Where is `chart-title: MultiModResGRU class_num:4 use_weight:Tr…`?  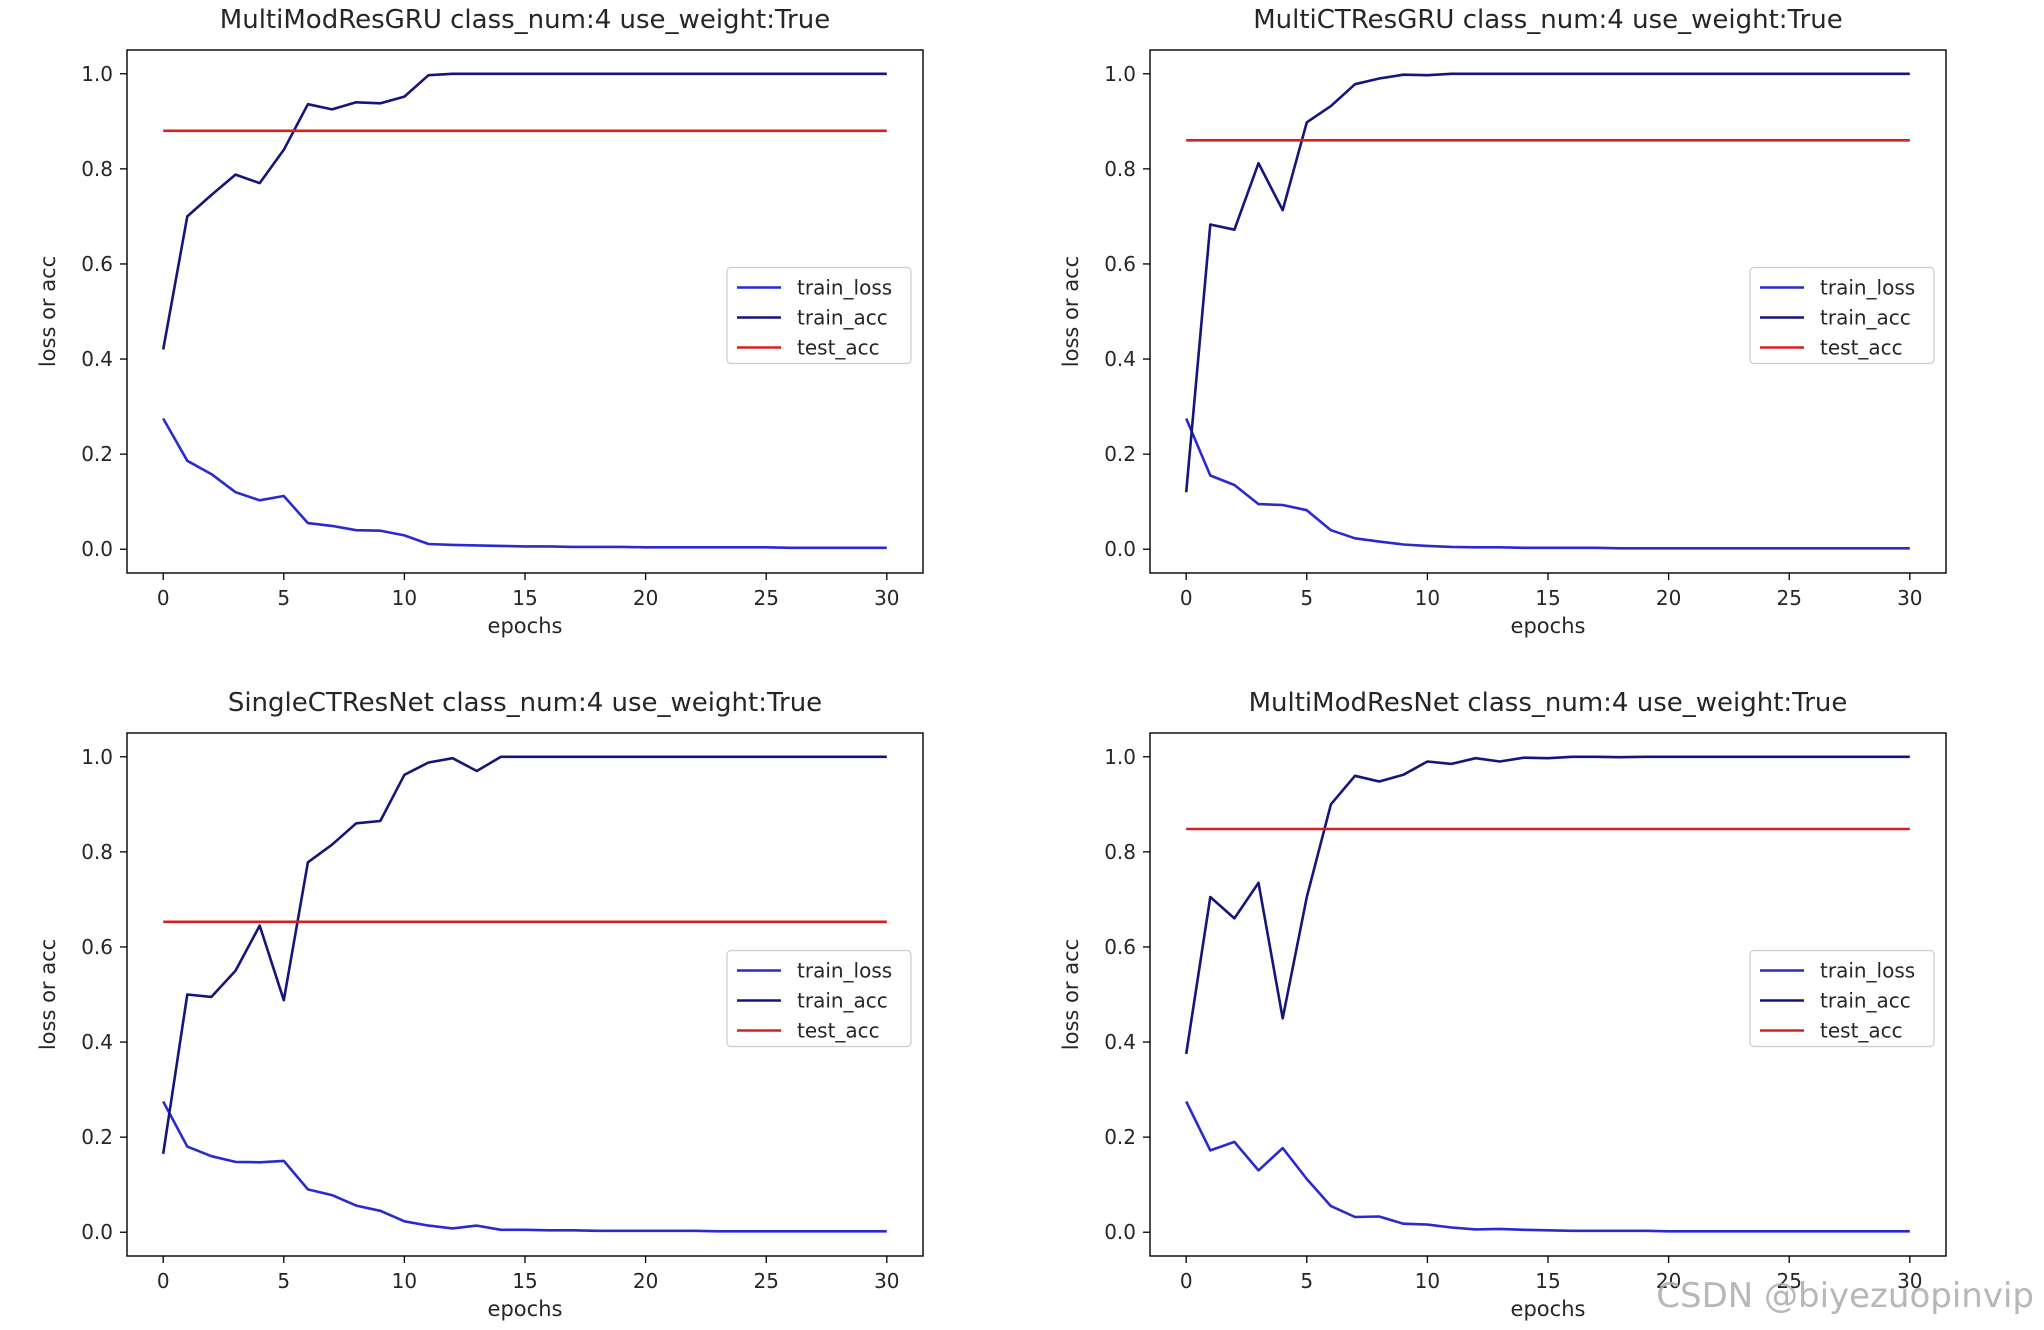 chart-title: MultiModResGRU class_num:4 use_weight:Tr… is located at coordinates (525, 20).